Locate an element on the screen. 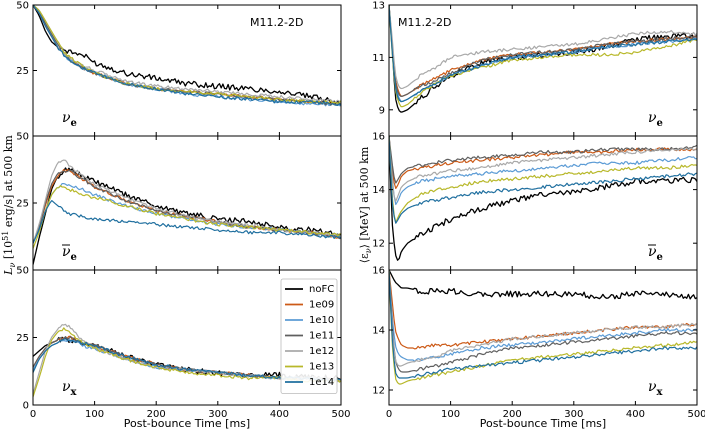 The height and width of the screenshot is (433, 705). series-line-Enuebar-1e10 is located at coordinates (543, 170).